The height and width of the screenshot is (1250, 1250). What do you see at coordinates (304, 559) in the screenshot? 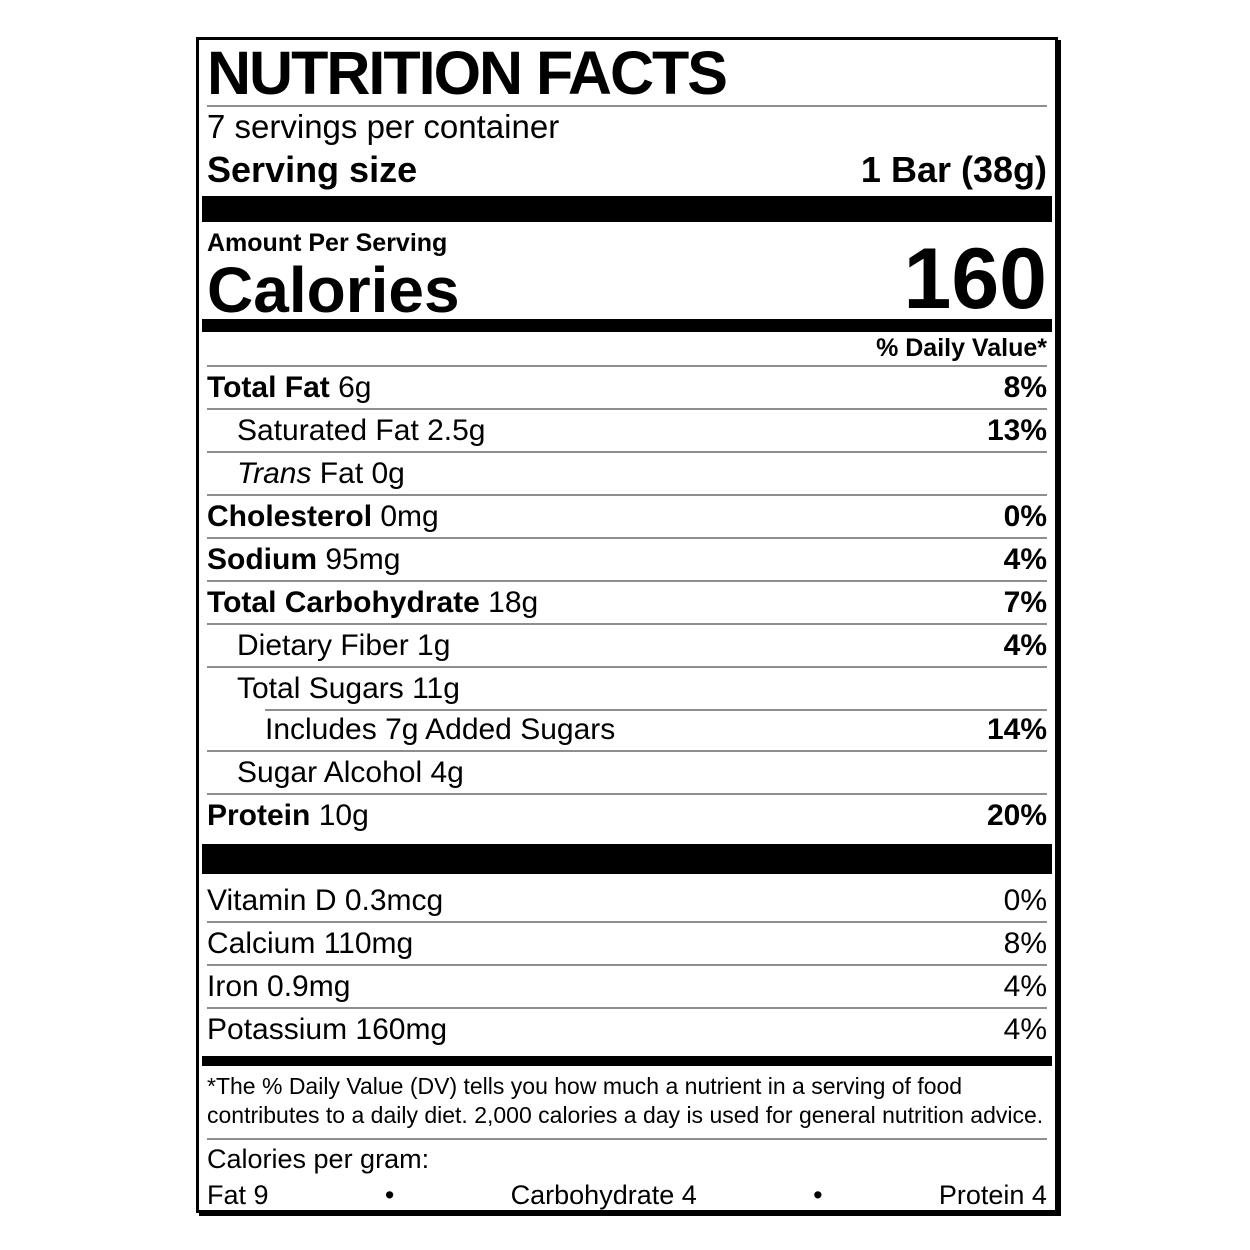
I see `nutrient-name-amount: Sodium 95mg` at bounding box center [304, 559].